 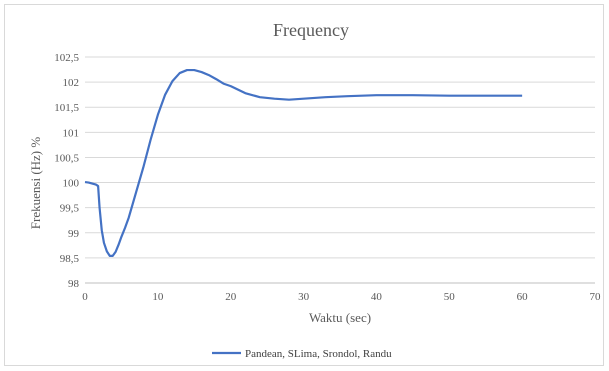 I want to click on y-tick-label: 101, so click(x=71, y=133).